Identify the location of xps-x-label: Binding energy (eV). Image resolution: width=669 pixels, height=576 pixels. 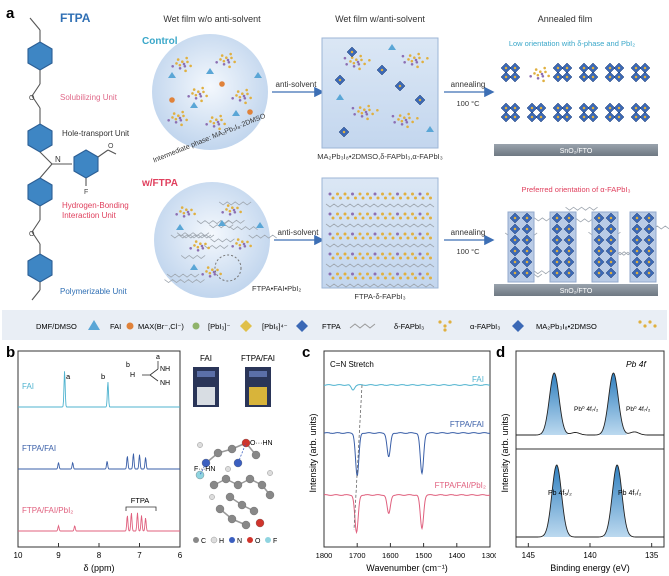
(590, 568).